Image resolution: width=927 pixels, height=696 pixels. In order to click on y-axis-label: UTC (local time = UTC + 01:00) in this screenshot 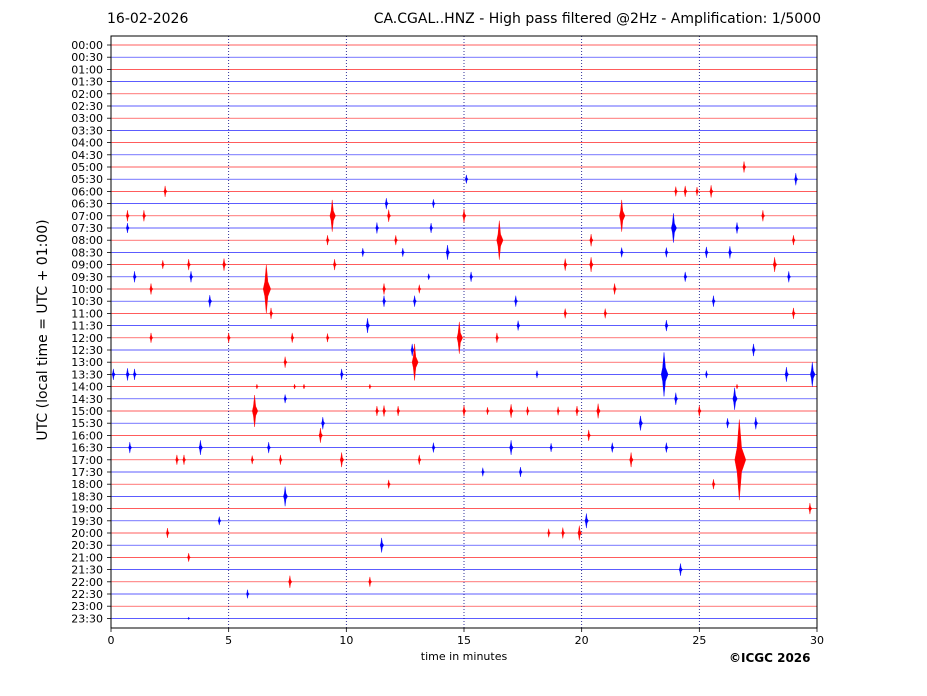, I will do `click(43, 330)`.